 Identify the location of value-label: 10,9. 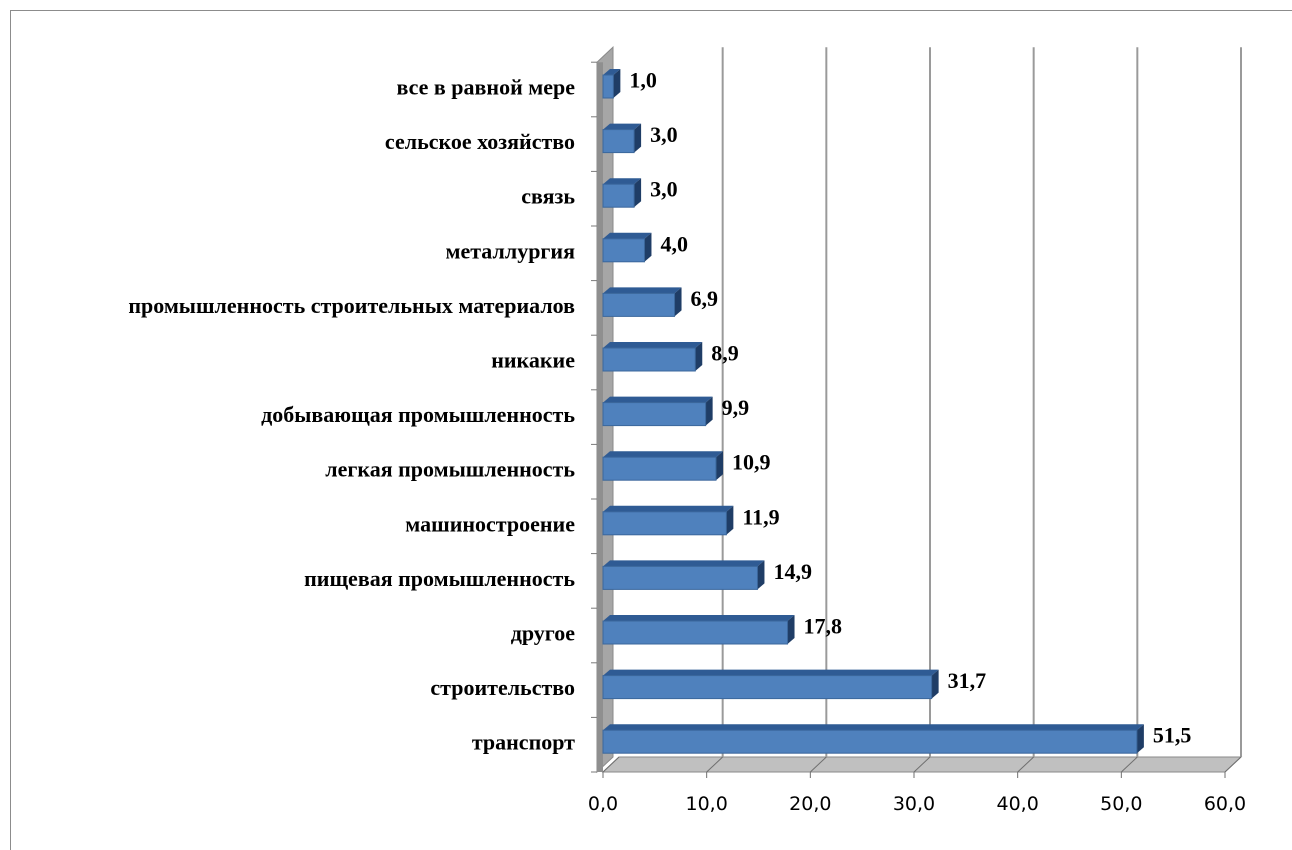
(751, 462).